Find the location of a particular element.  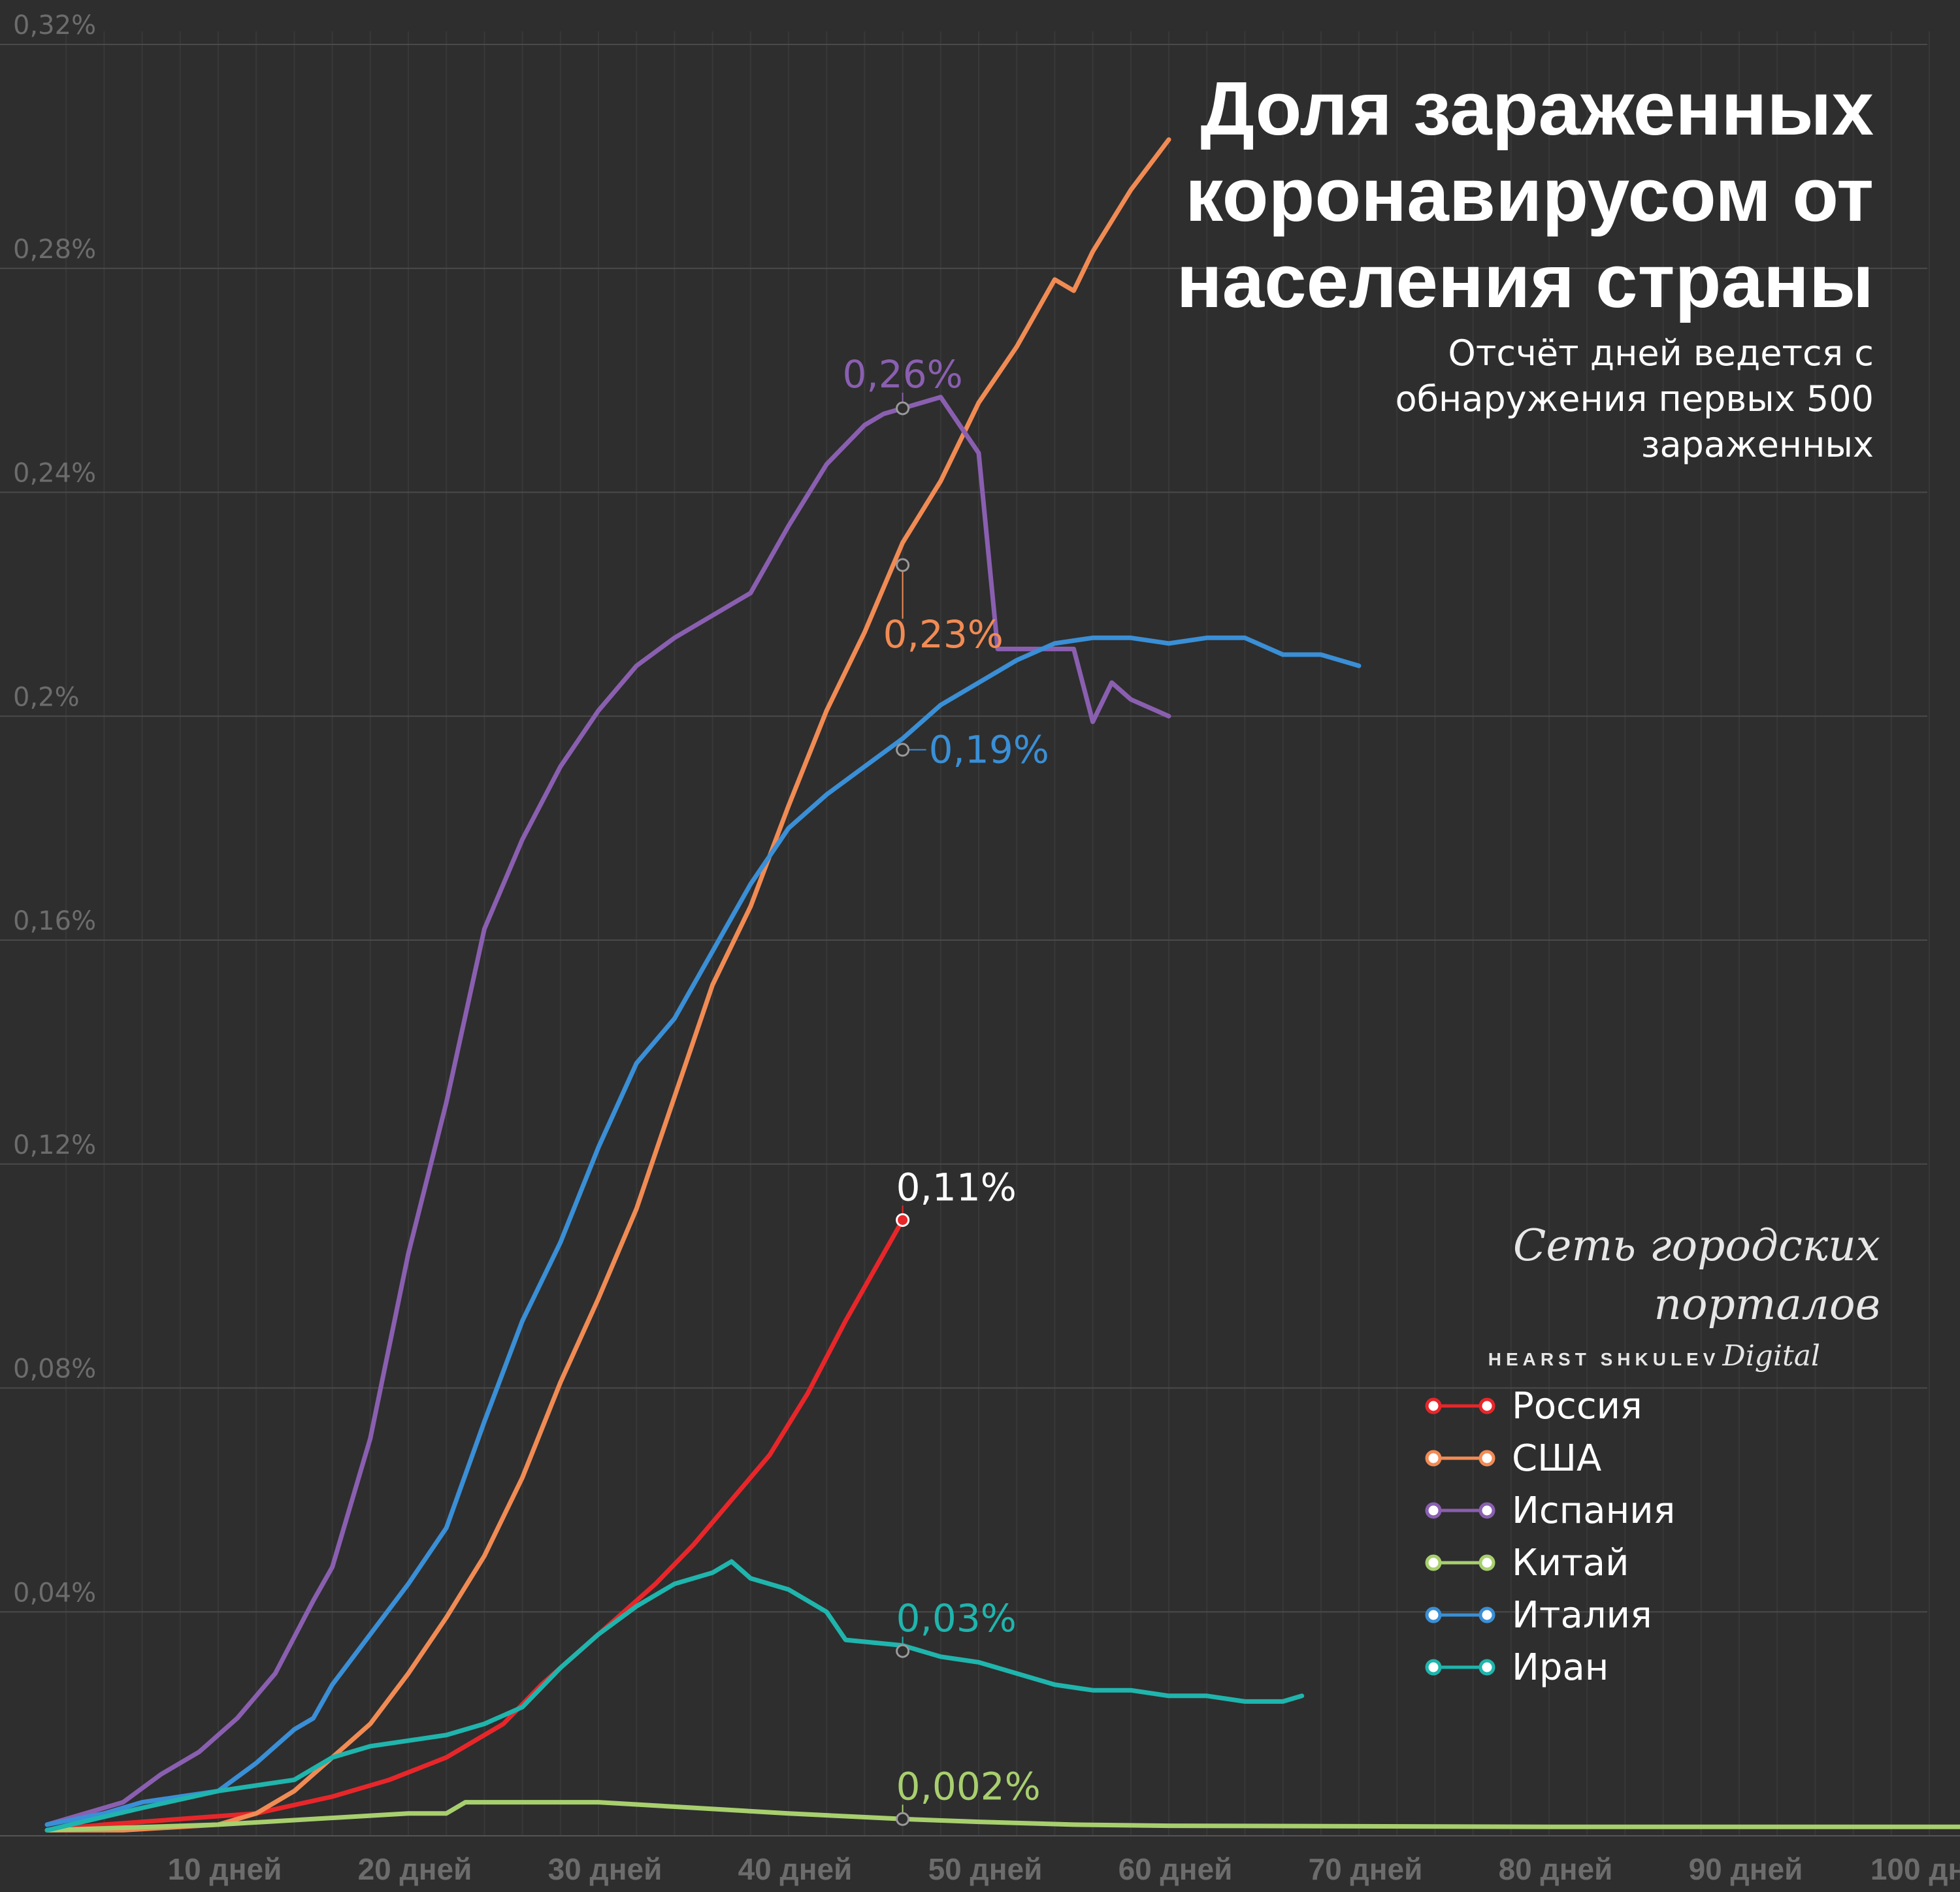

y-tick-label: 0,24% is located at coordinates (54, 474).